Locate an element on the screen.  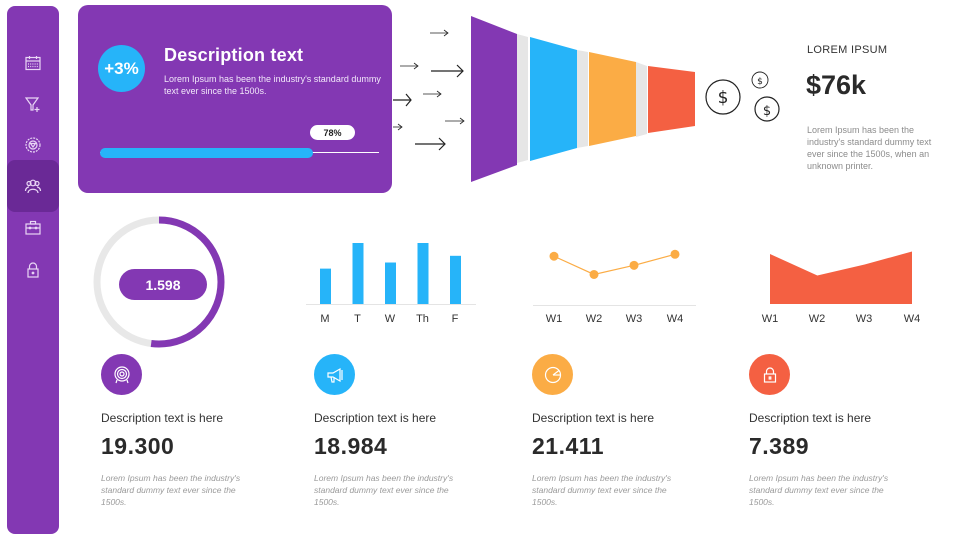
megaphone-icon is located at coordinates (334, 375).